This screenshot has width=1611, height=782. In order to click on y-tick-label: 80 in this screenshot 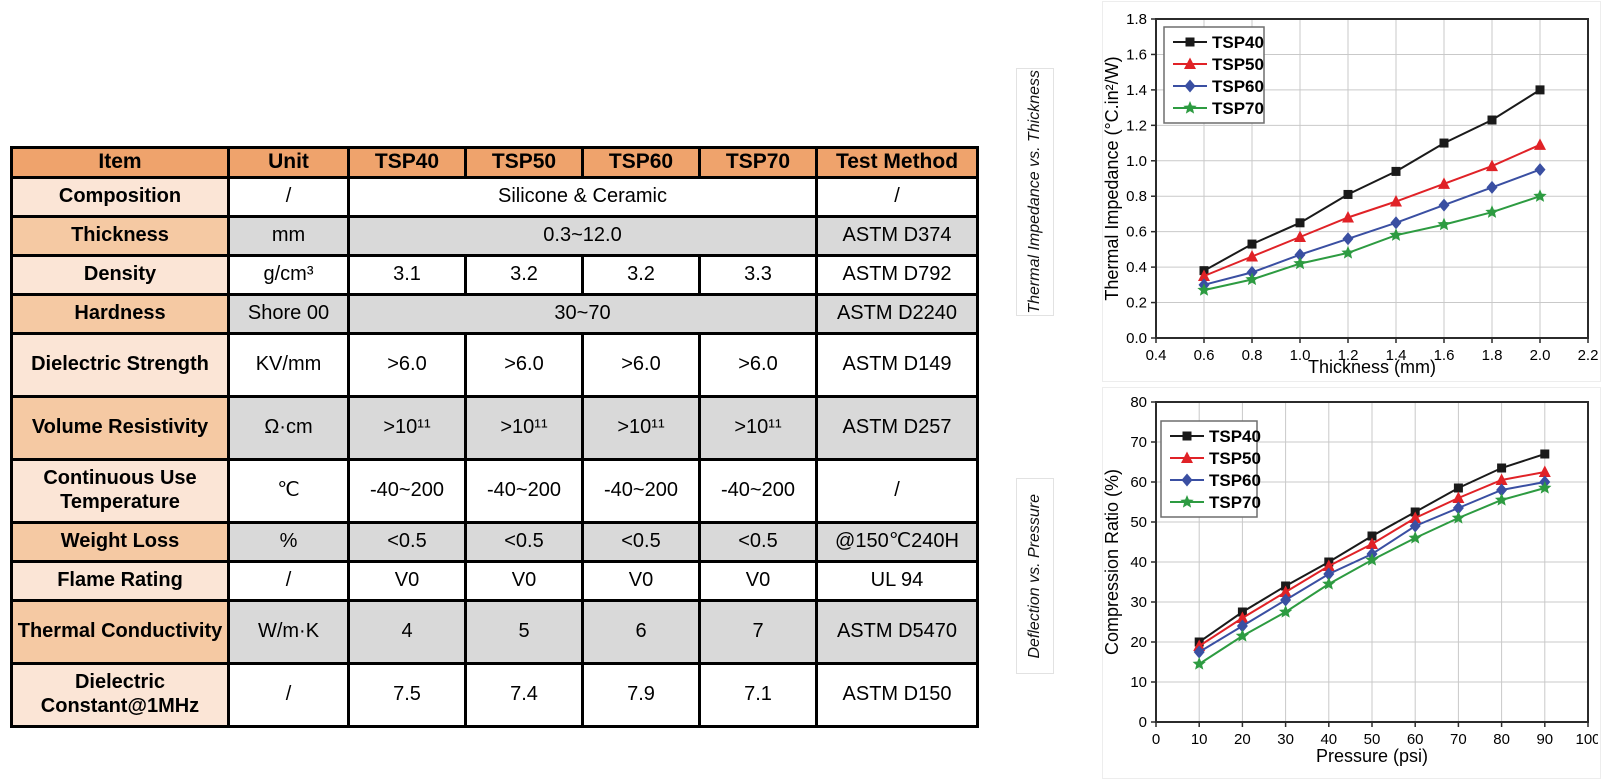, I will do `click(1138, 402)`.